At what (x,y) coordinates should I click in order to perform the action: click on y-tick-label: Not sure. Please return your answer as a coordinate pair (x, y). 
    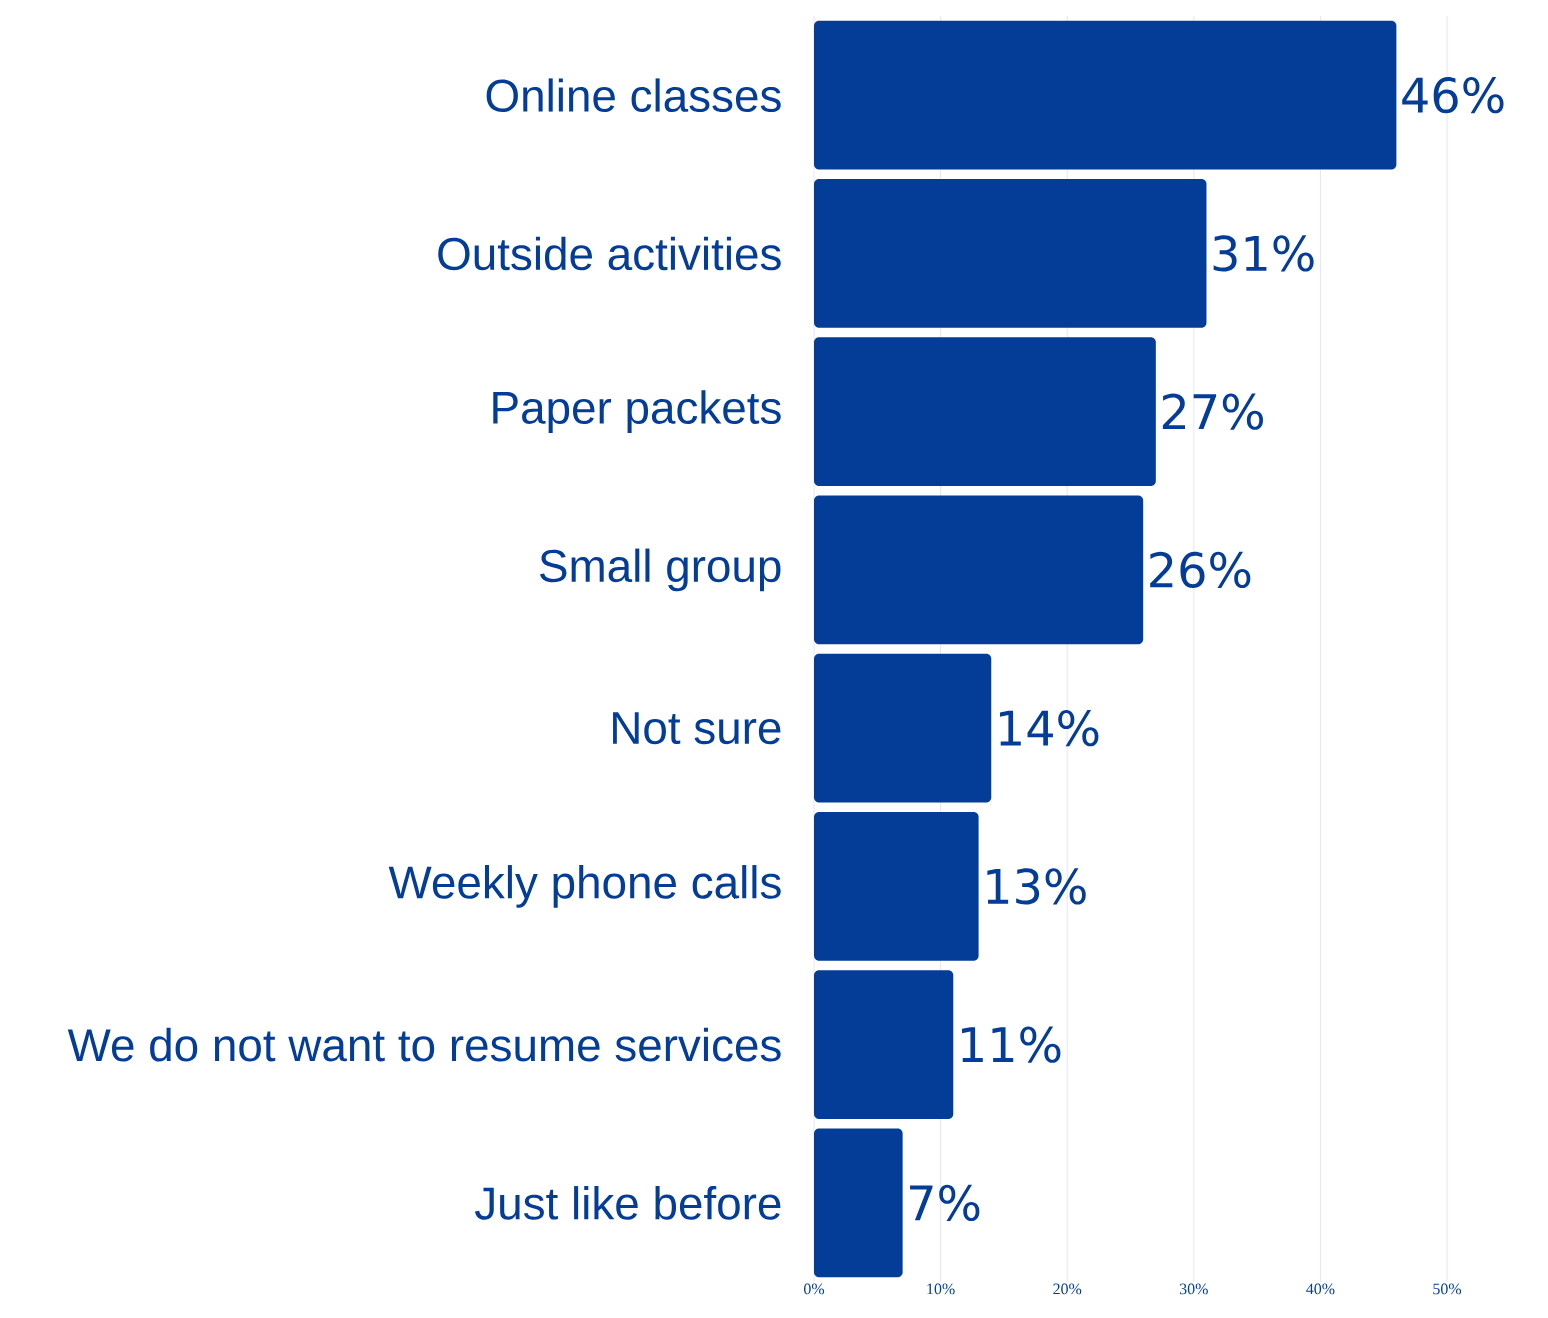
    Looking at the image, I should click on (697, 728).